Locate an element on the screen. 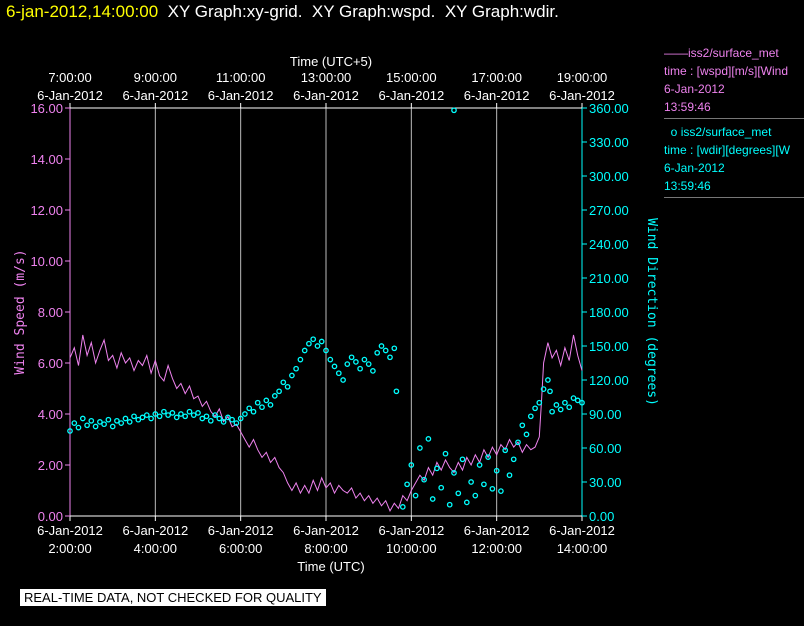  y-right-tick-label: 180.00 is located at coordinates (609, 312).